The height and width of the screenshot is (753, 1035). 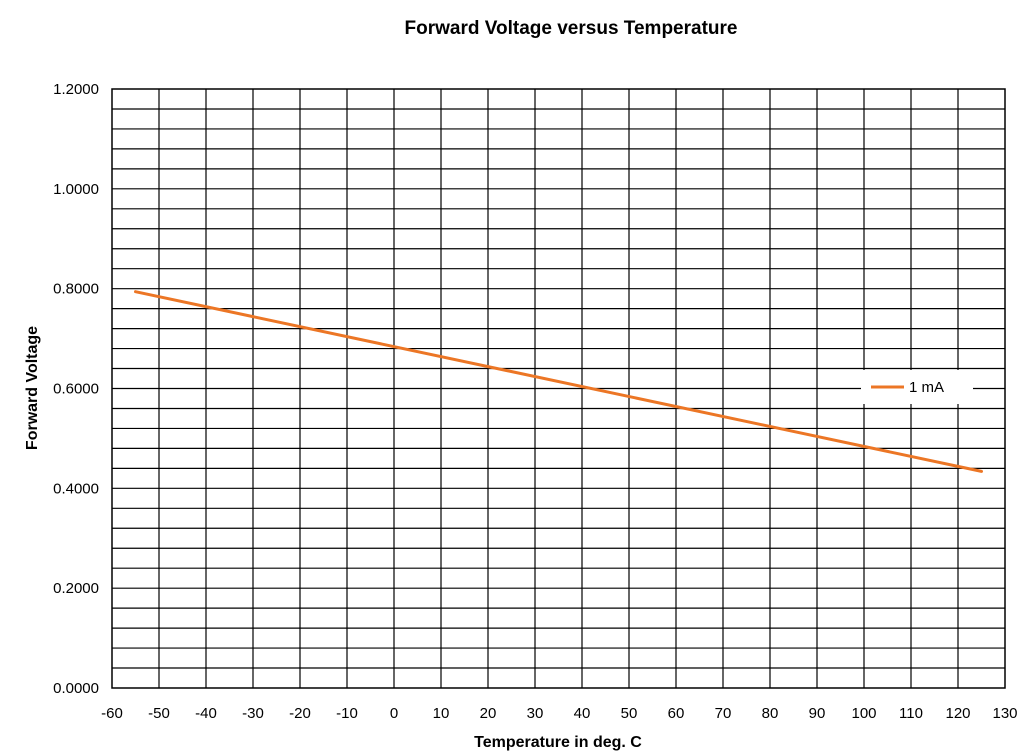 I want to click on x-tick-label: 130, so click(x=1004, y=713).